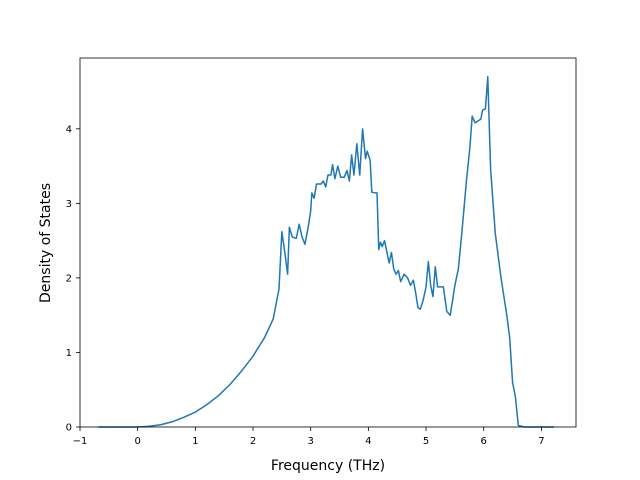 The image size is (640, 480). Describe the element at coordinates (69, 428) in the screenshot. I see `y-tick-label: 0` at that location.